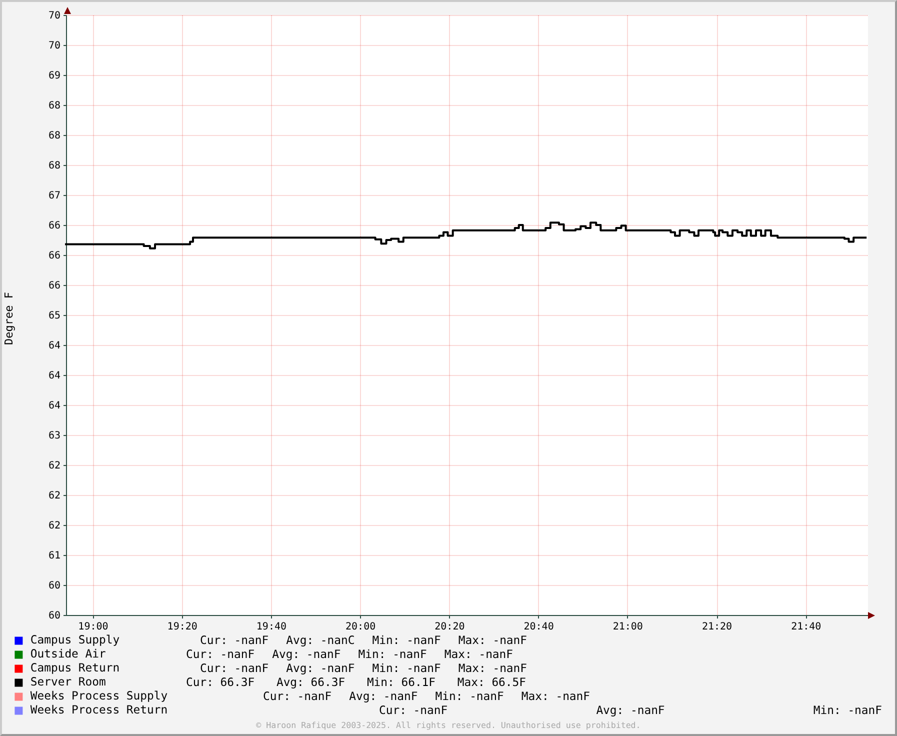 The image size is (897, 736). Describe the element at coordinates (356, 681) in the screenshot. I see `text: Cur: 66.3F Avg: 66.3F Min: 66.1F Max: 66.5F` at that location.